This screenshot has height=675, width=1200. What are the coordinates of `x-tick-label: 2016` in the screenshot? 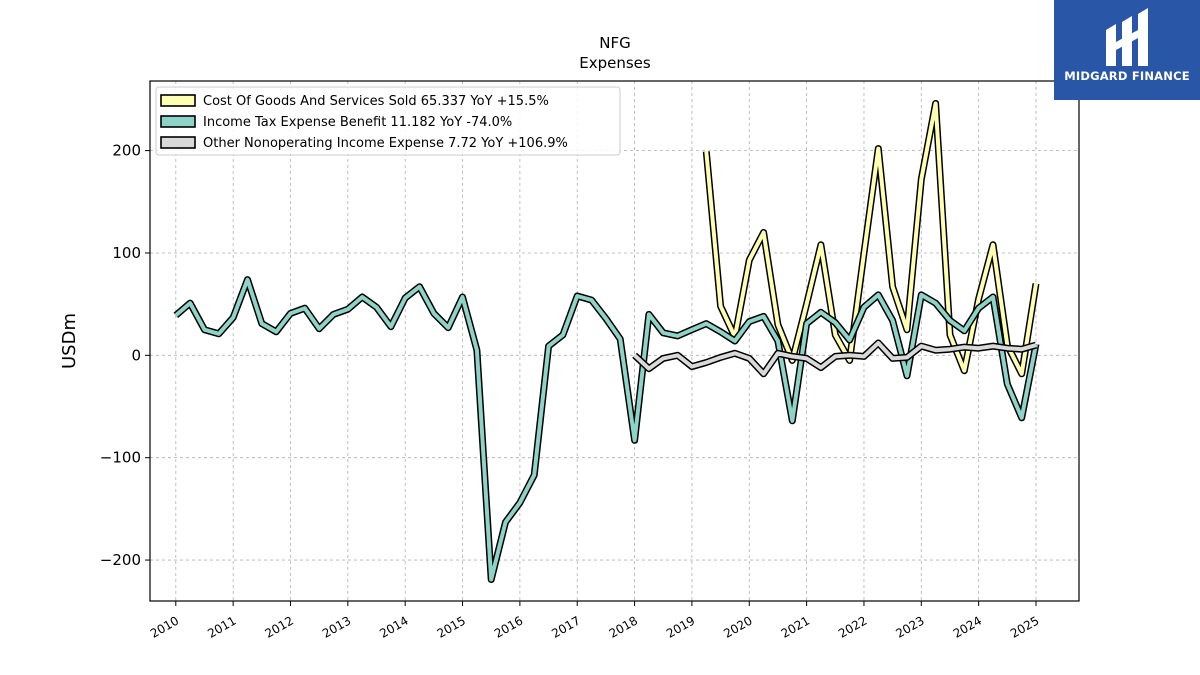 It's located at (508, 626).